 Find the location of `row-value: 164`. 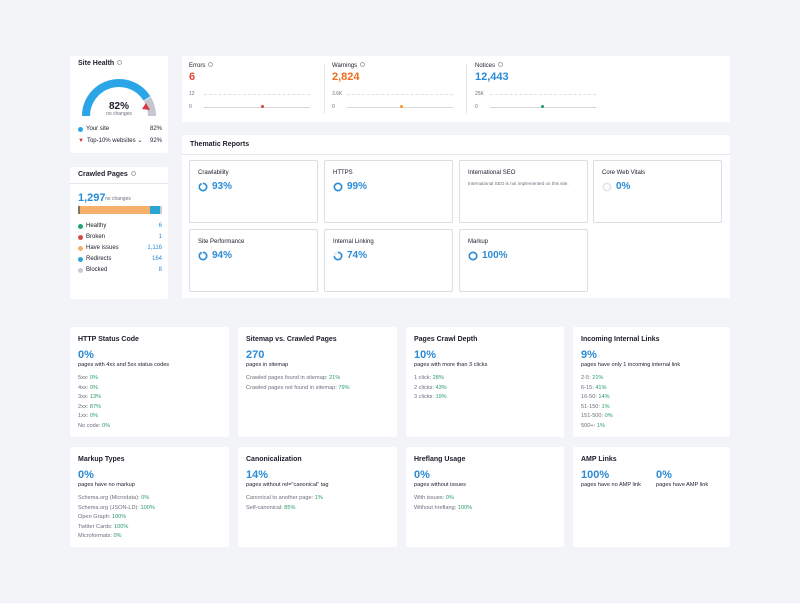

row-value: 164 is located at coordinates (156, 259).